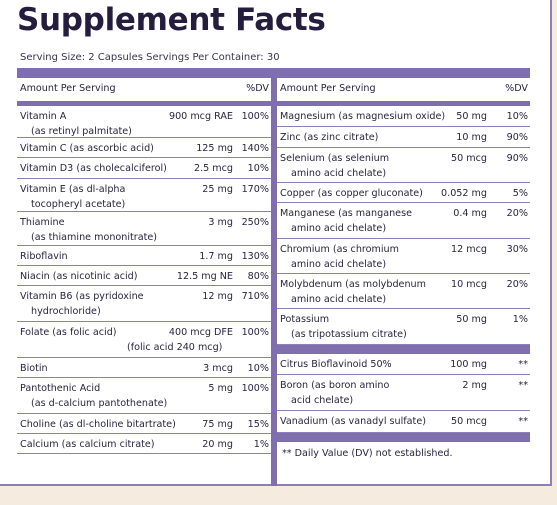 The width and height of the screenshot is (557, 505). I want to click on nutrient-amount: 0.4 mg, so click(470, 213).